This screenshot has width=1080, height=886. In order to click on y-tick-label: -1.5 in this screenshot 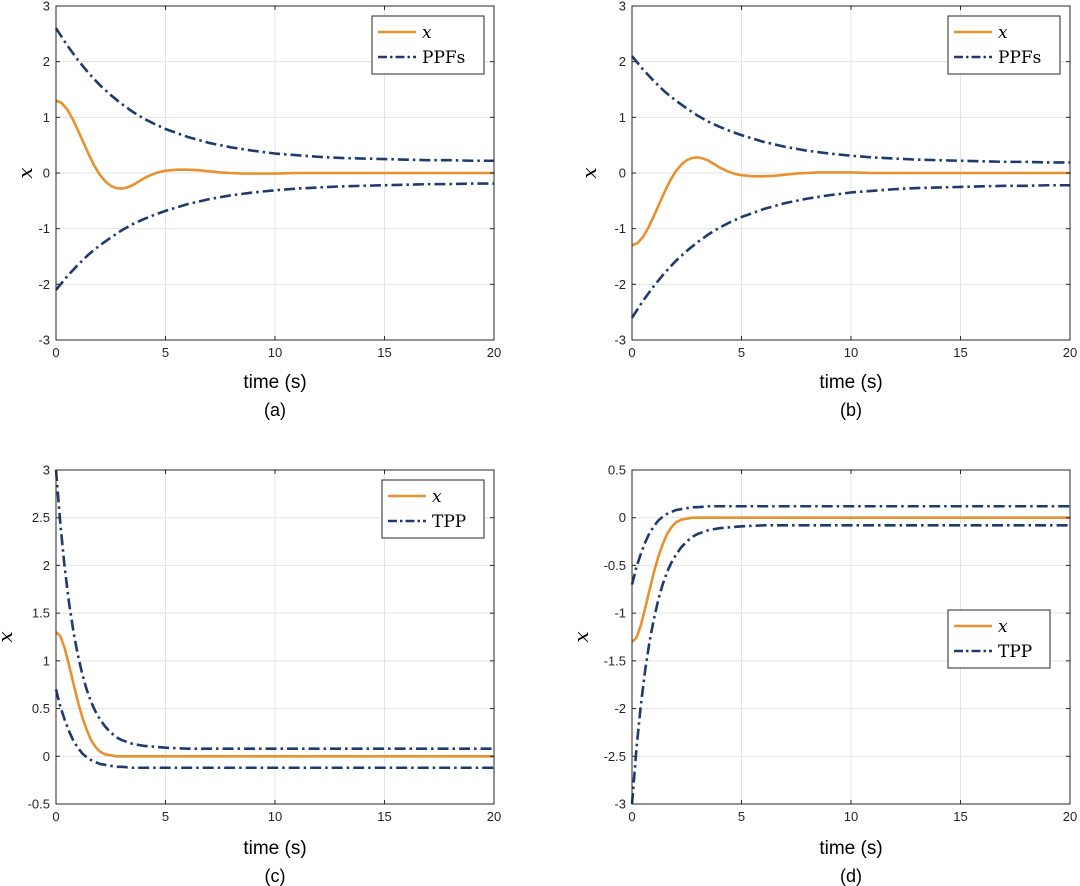, I will do `click(615, 660)`.